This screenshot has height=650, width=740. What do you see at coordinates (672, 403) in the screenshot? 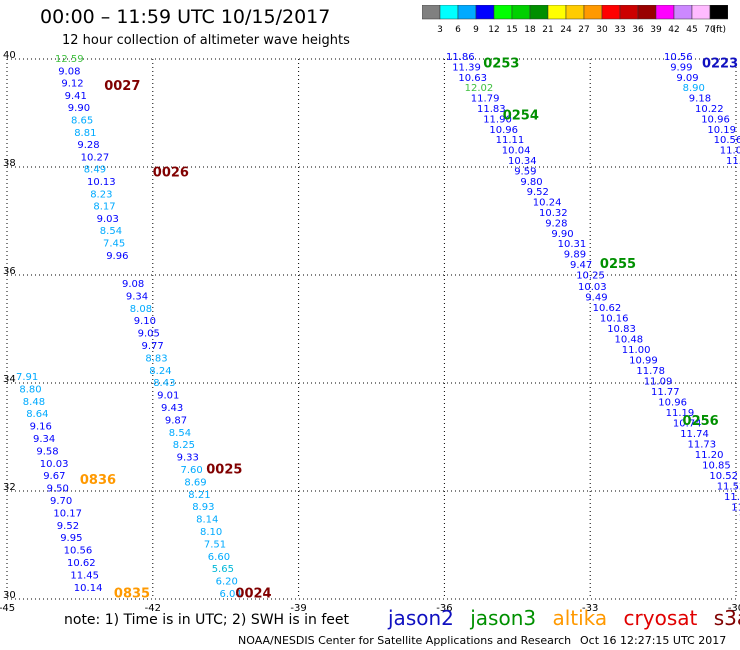
I see `swh-value: 10.96` at bounding box center [672, 403].